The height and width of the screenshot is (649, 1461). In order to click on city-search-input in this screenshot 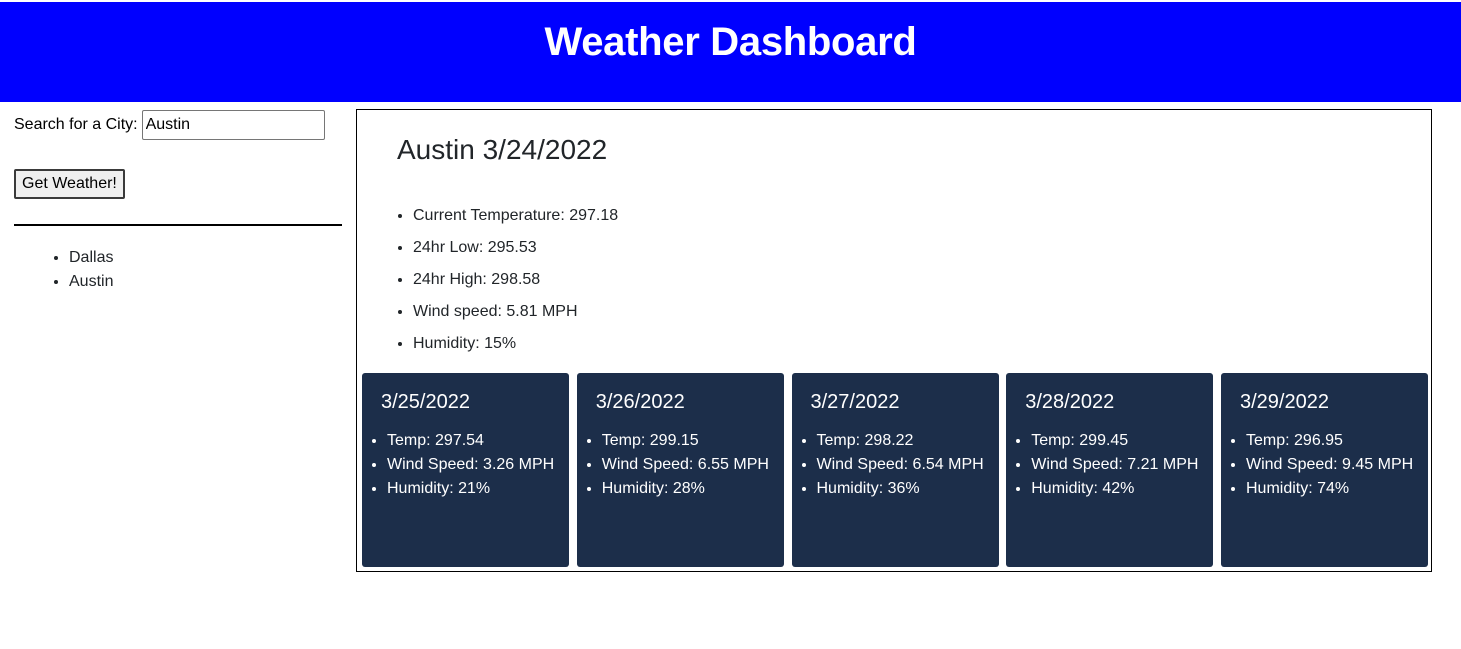, I will do `click(233, 125)`.